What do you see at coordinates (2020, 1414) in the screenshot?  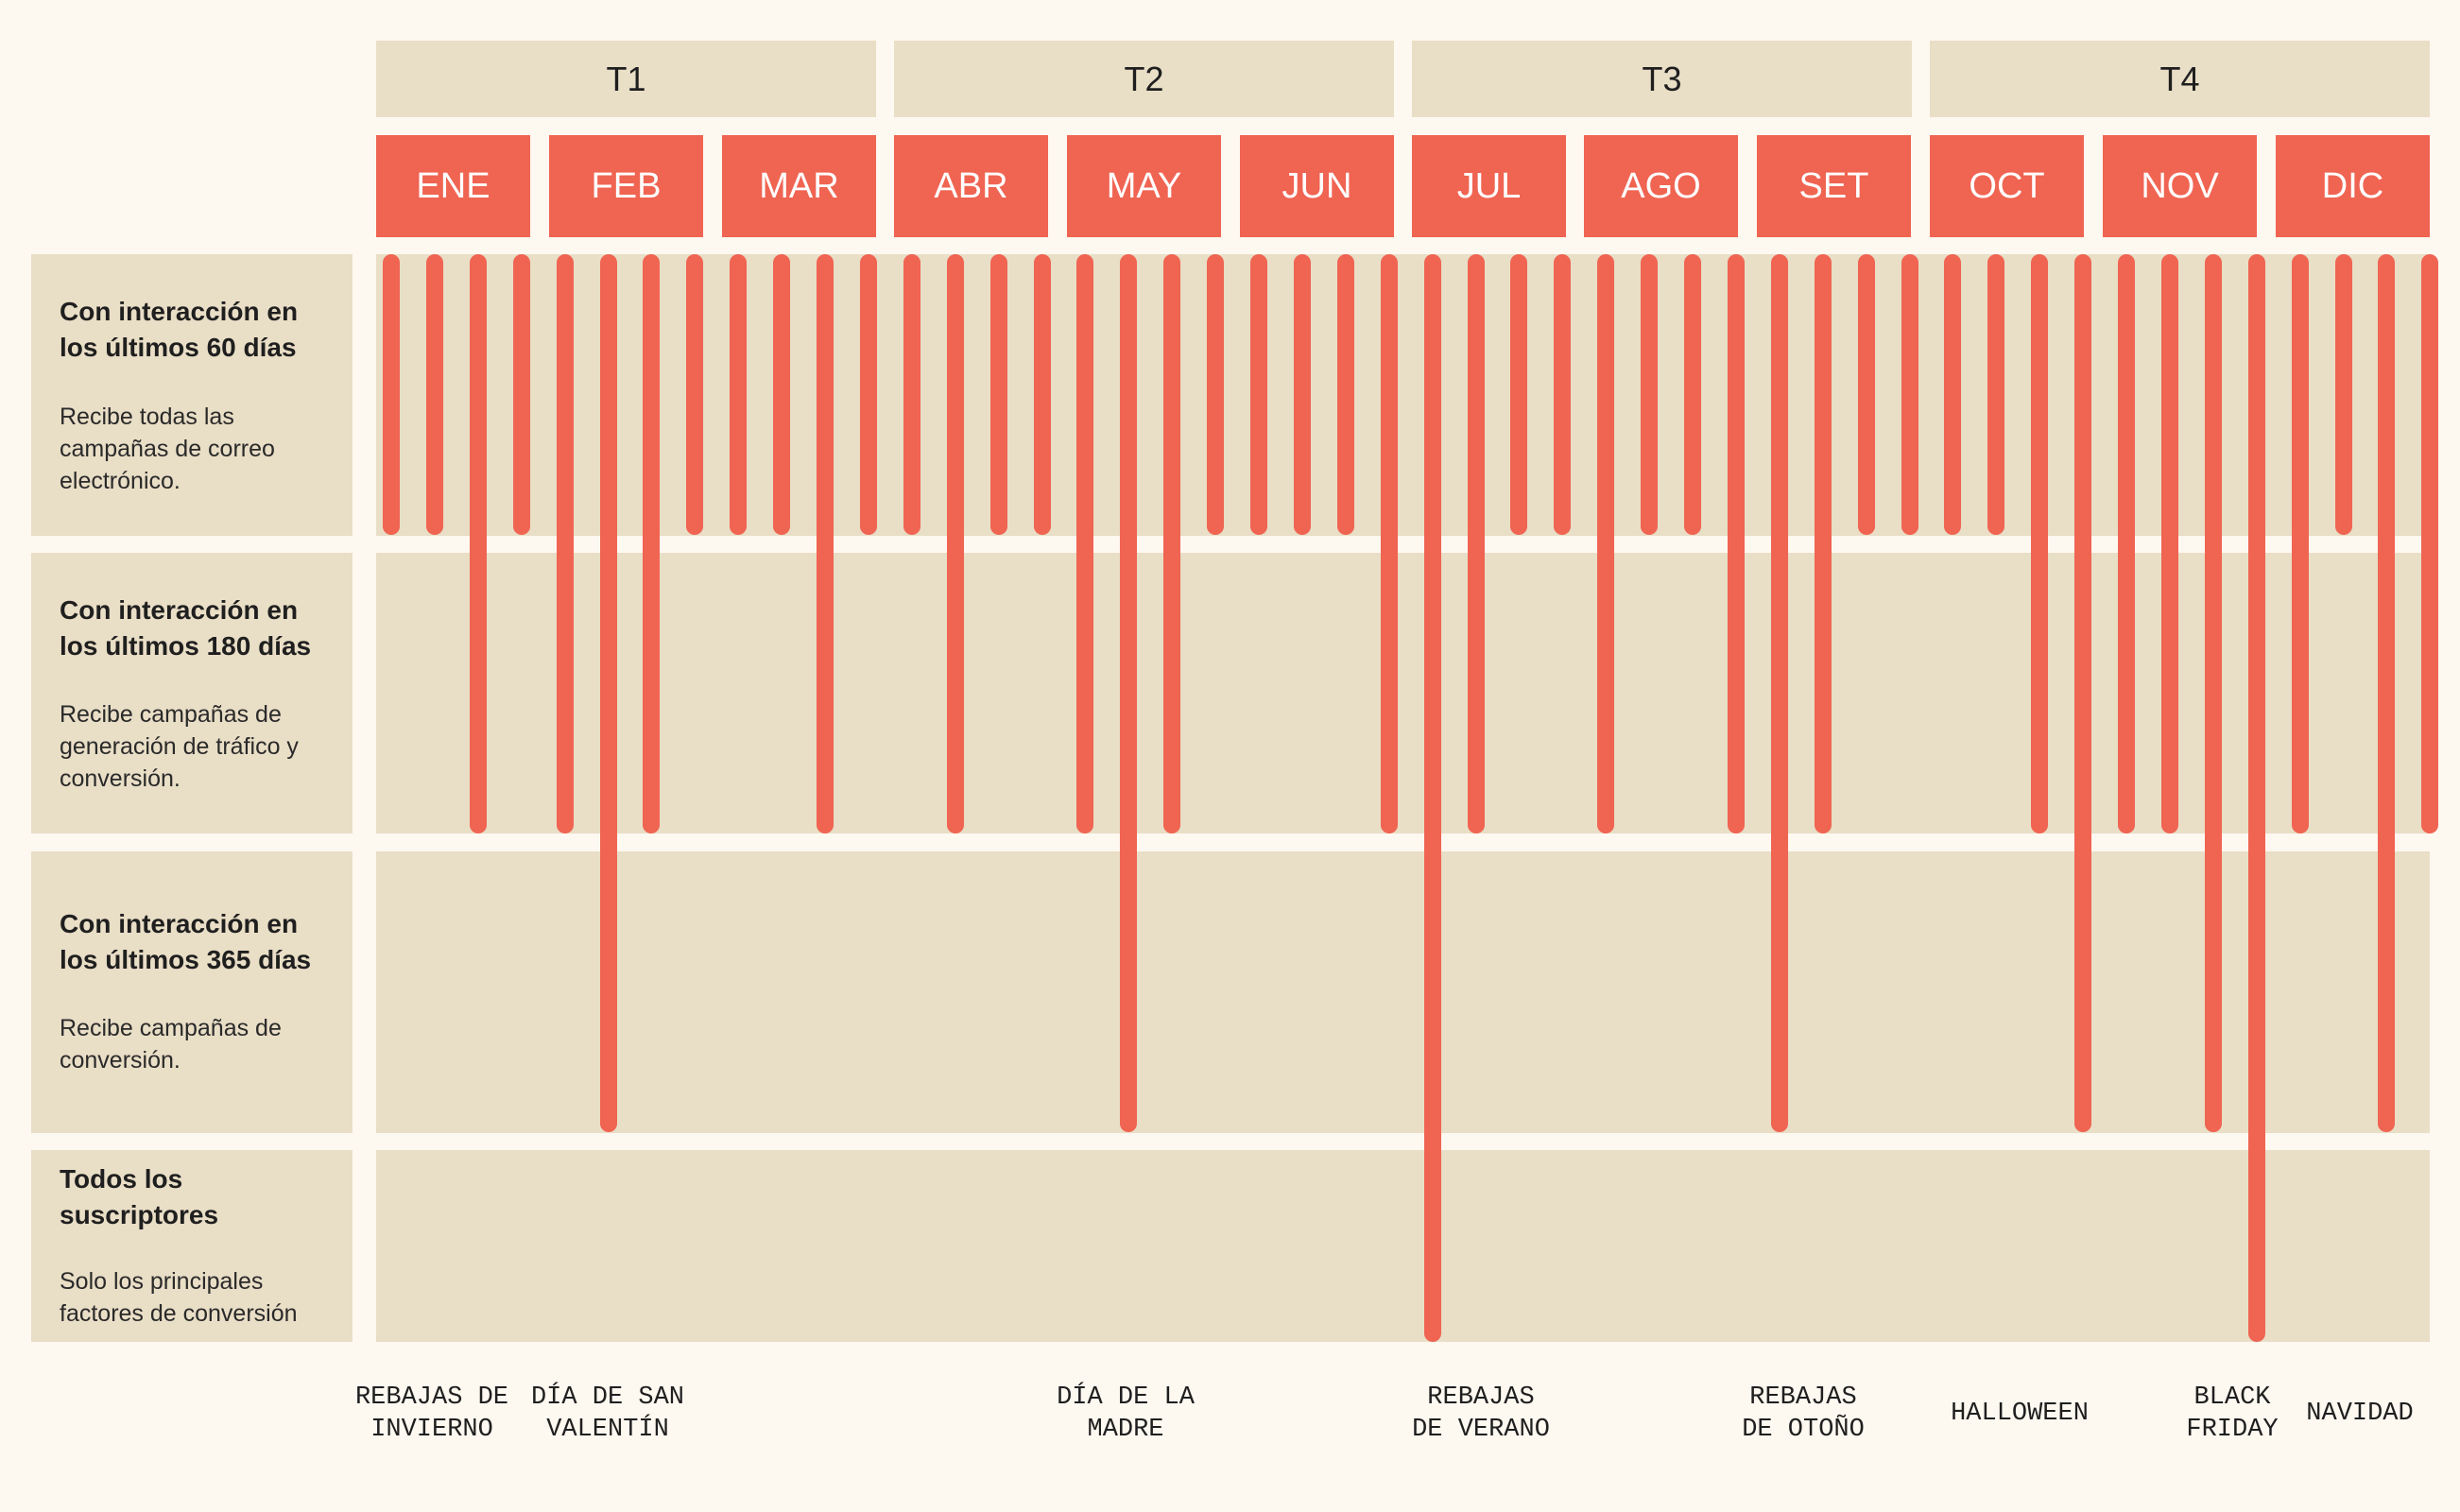 I see `event-label-halloween: HALLOWEEN` at bounding box center [2020, 1414].